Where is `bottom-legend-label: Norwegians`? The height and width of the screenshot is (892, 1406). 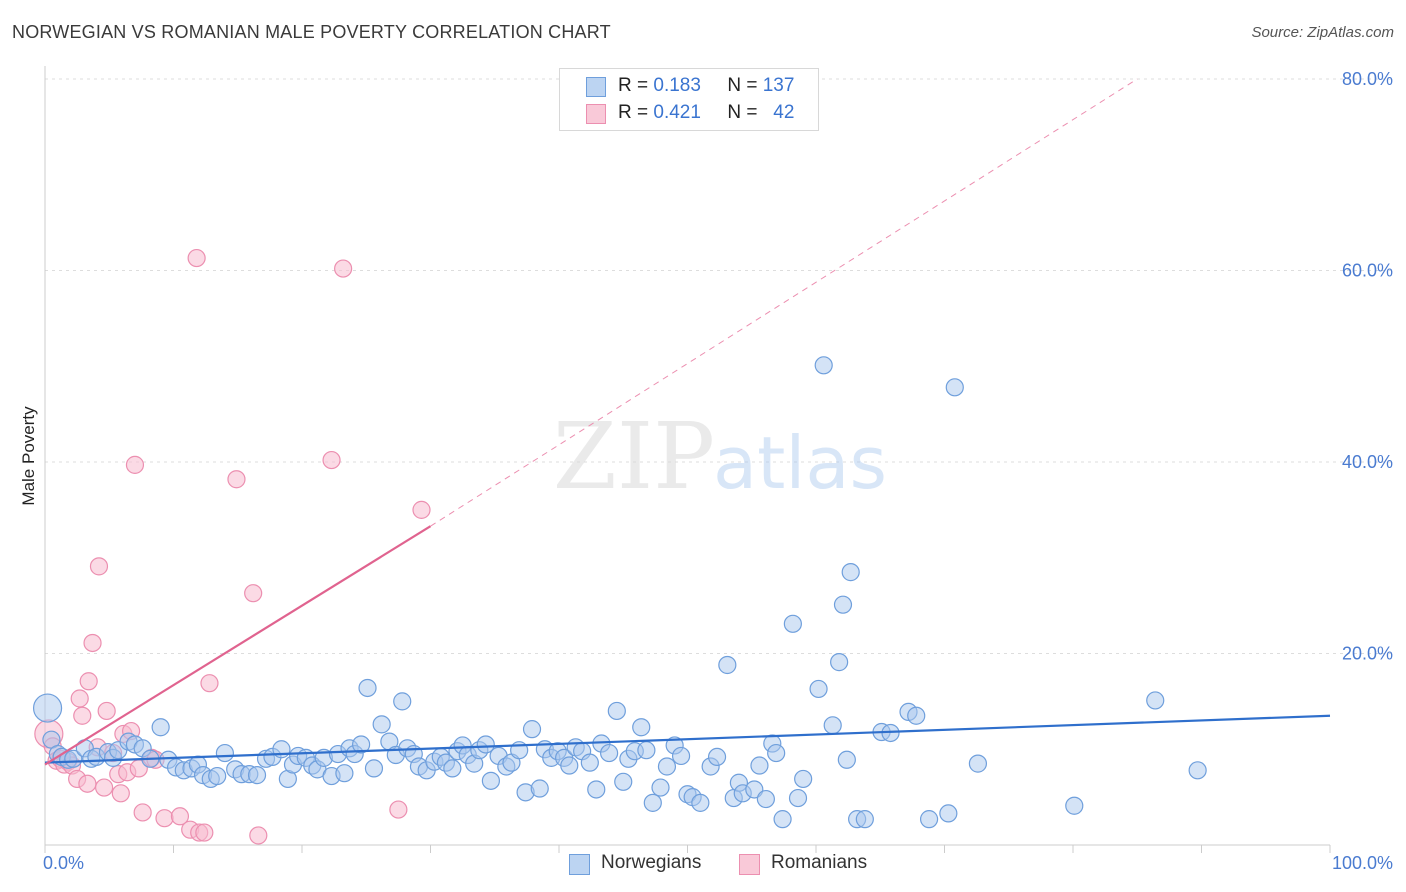 bottom-legend-label: Norwegians is located at coordinates (651, 862).